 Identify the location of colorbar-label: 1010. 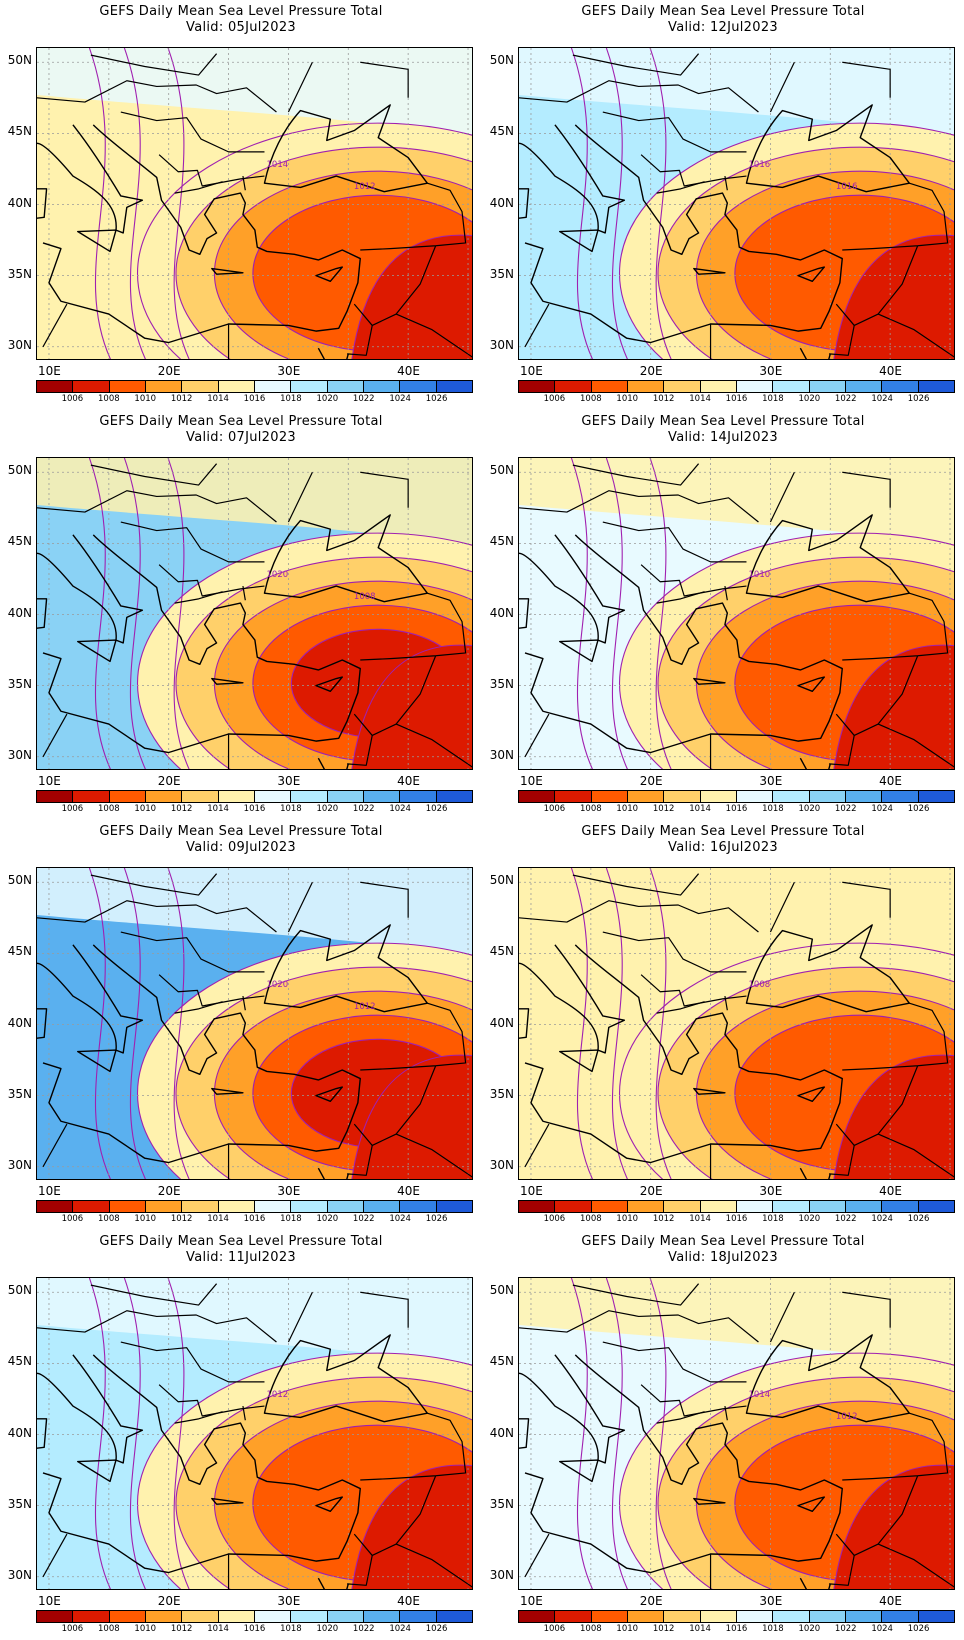
(145, 1219).